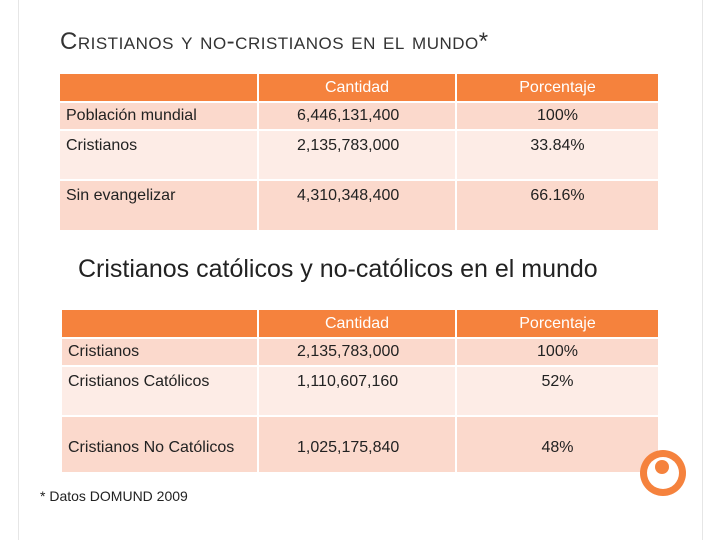  What do you see at coordinates (160, 390) in the screenshot?
I see `row-label: Cristianos Católicos` at bounding box center [160, 390].